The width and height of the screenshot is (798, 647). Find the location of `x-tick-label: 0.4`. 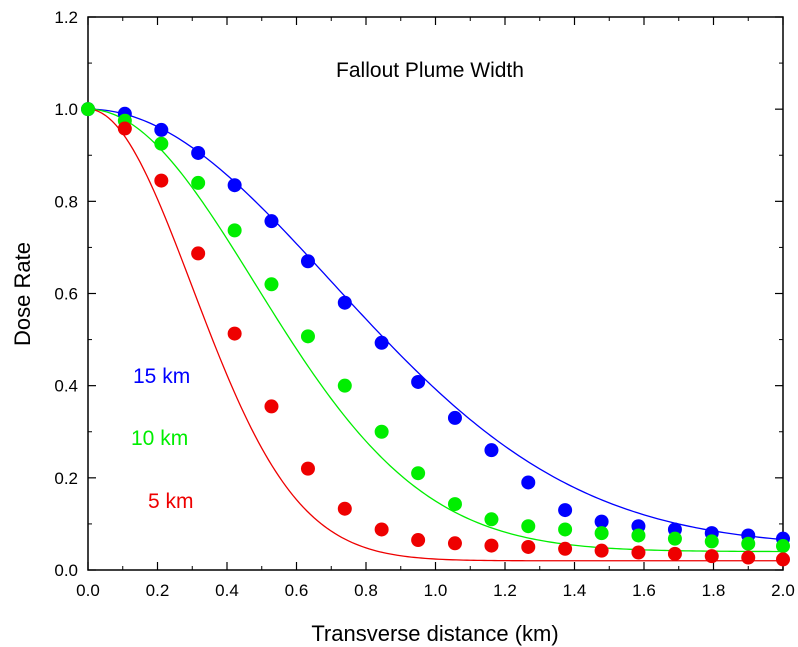

x-tick-label: 0.4 is located at coordinates (227, 590).